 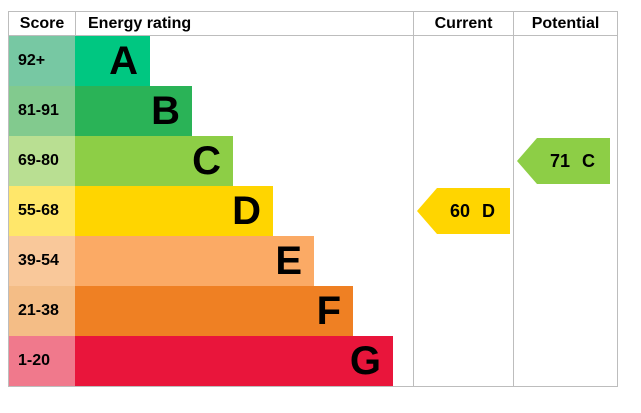 What do you see at coordinates (206, 161) in the screenshot?
I see `band-letter: C` at bounding box center [206, 161].